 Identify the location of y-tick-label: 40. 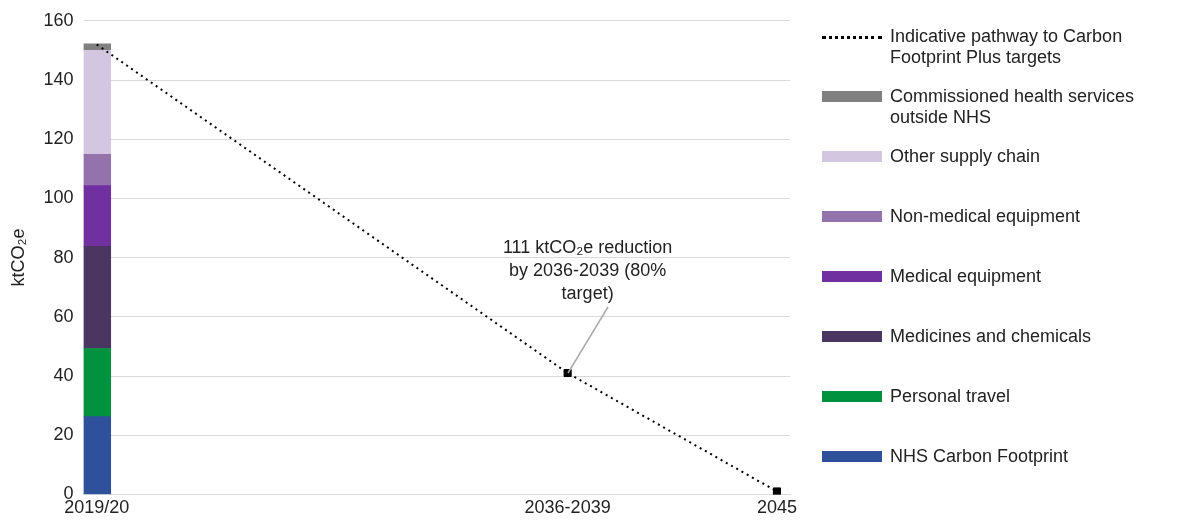
(63, 374).